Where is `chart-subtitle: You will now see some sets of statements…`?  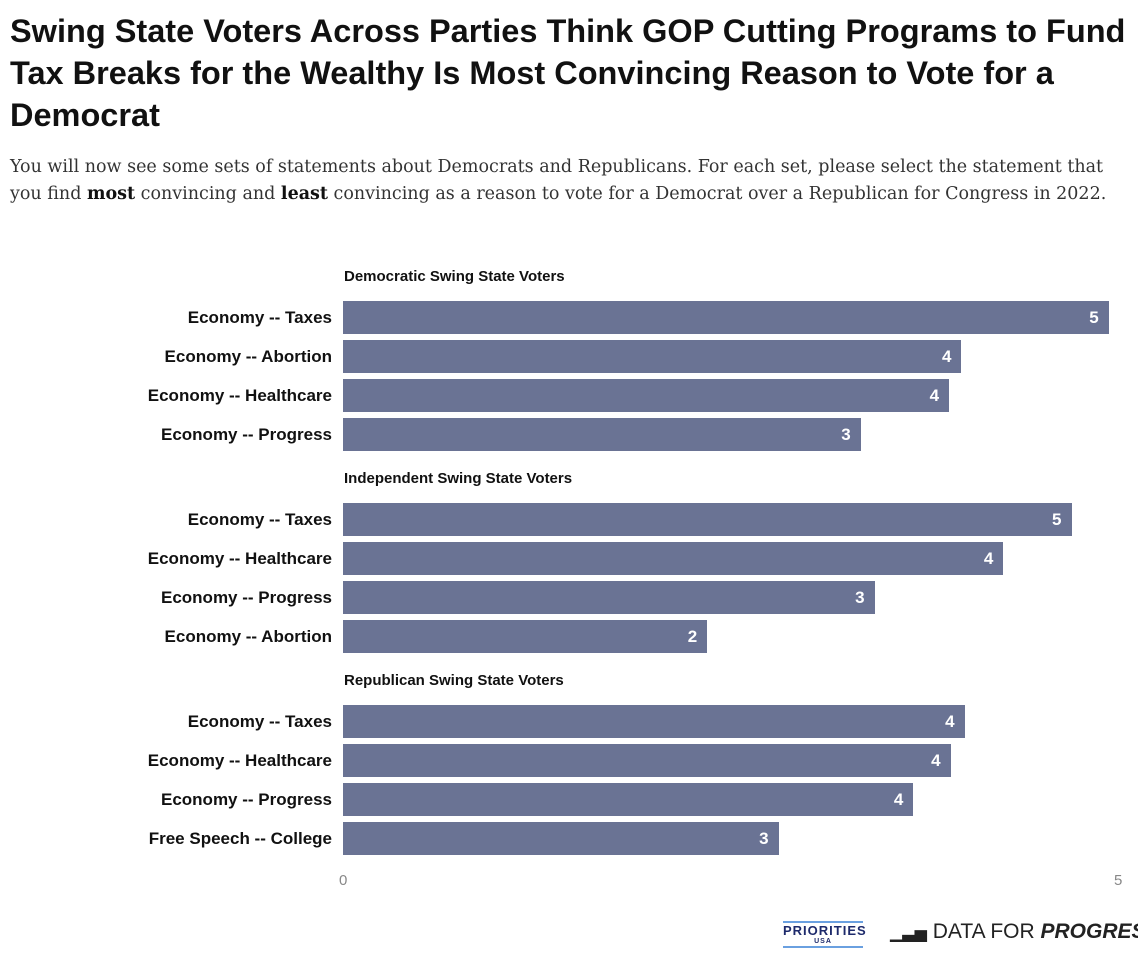
chart-subtitle: You will now see some sets of statements… is located at coordinates (570, 180).